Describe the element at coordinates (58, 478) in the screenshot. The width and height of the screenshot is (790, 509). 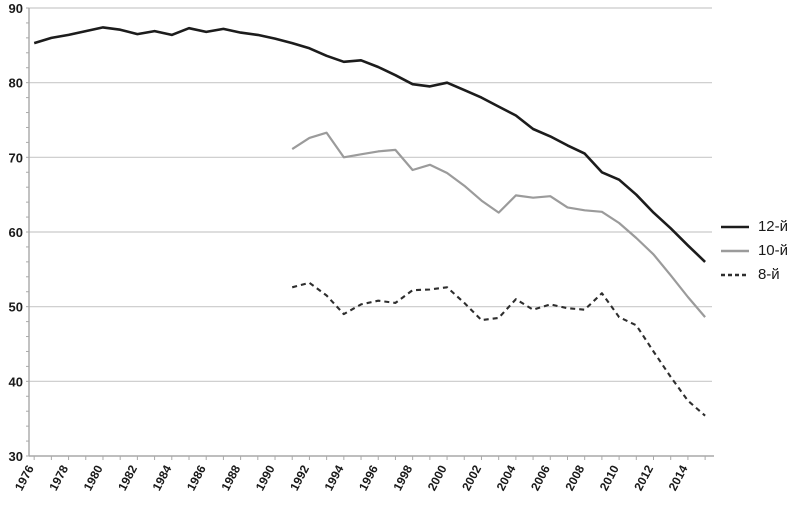
I see `x-tick-label-1978: 1978` at that location.